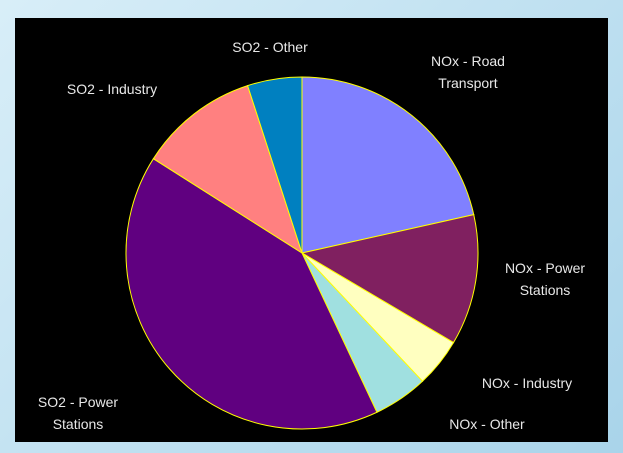 The image size is (623, 453). What do you see at coordinates (545, 279) in the screenshot?
I see `slice-label: NOx - Power Stations` at bounding box center [545, 279].